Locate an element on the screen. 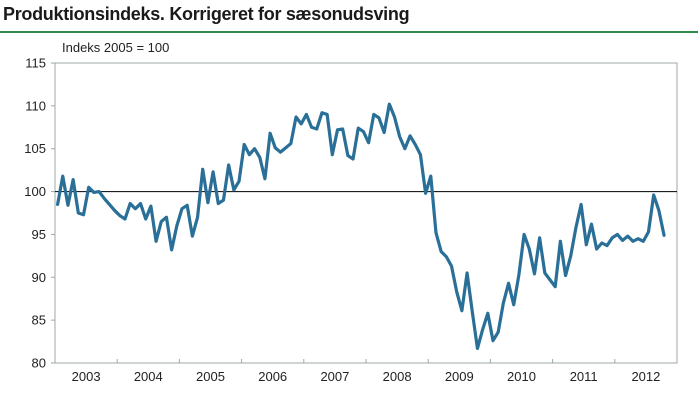 The height and width of the screenshot is (409, 698). y-tick-label: 90 is located at coordinates (39, 277).